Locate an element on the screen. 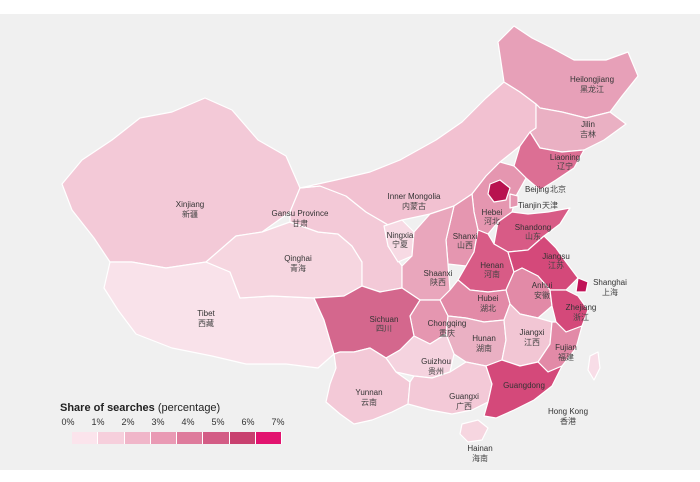 The height and width of the screenshot is (482, 700). label-chongqing-zh: 重庆 is located at coordinates (447, 333).